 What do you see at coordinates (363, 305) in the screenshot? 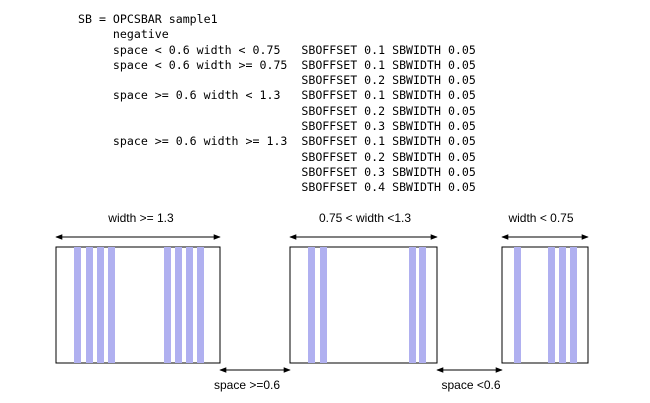
I see `shape-medium` at bounding box center [363, 305].